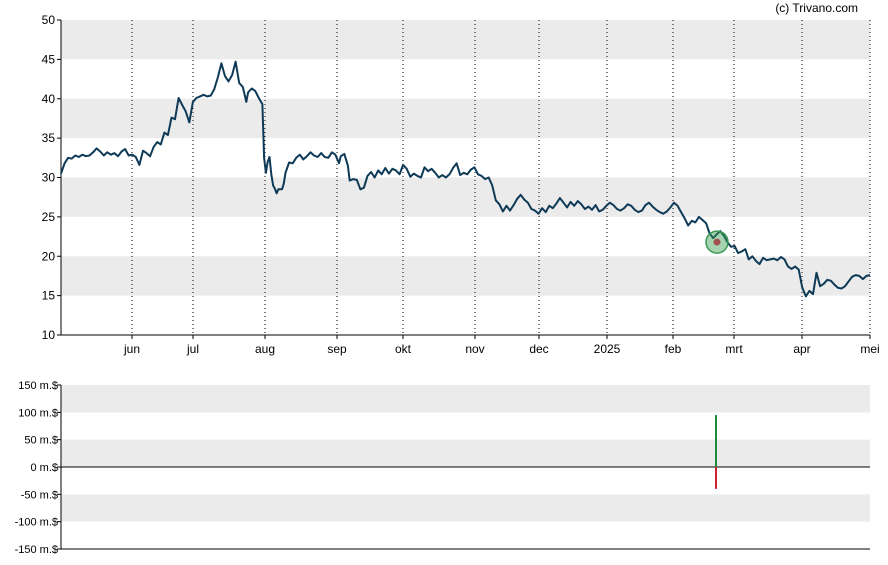  What do you see at coordinates (337, 349) in the screenshot?
I see `x-tick-label: sep` at bounding box center [337, 349].